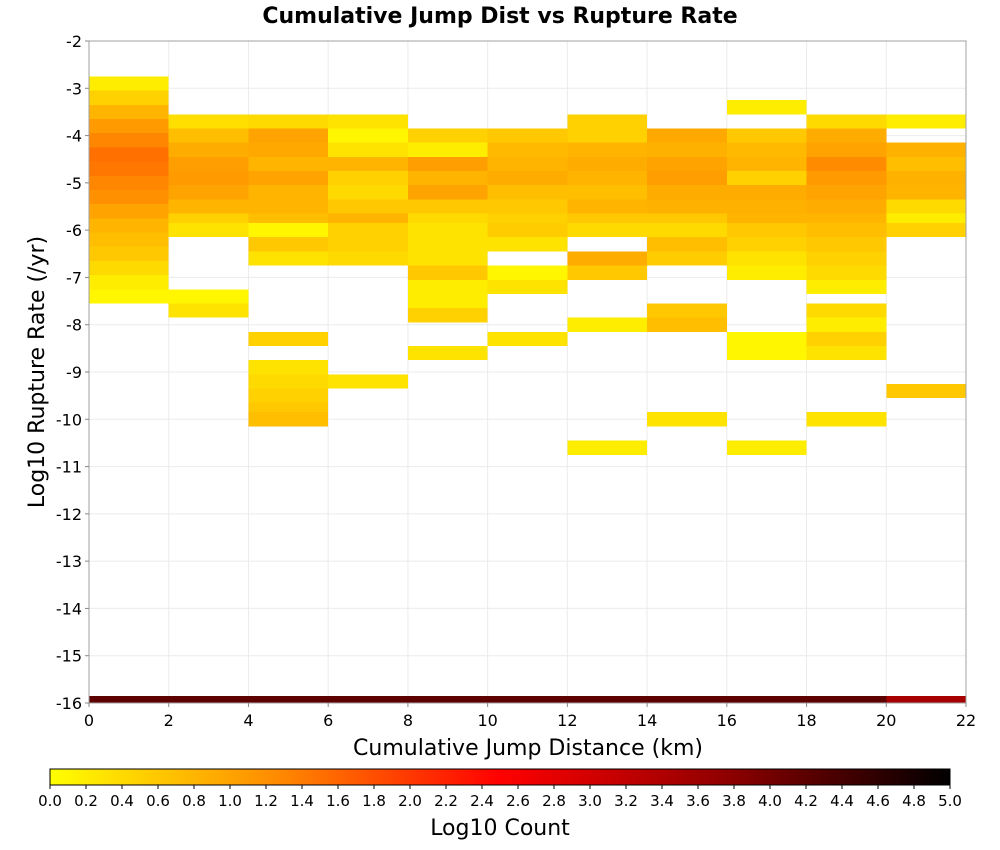  I want to click on y-tick-label: -6, so click(74, 230).